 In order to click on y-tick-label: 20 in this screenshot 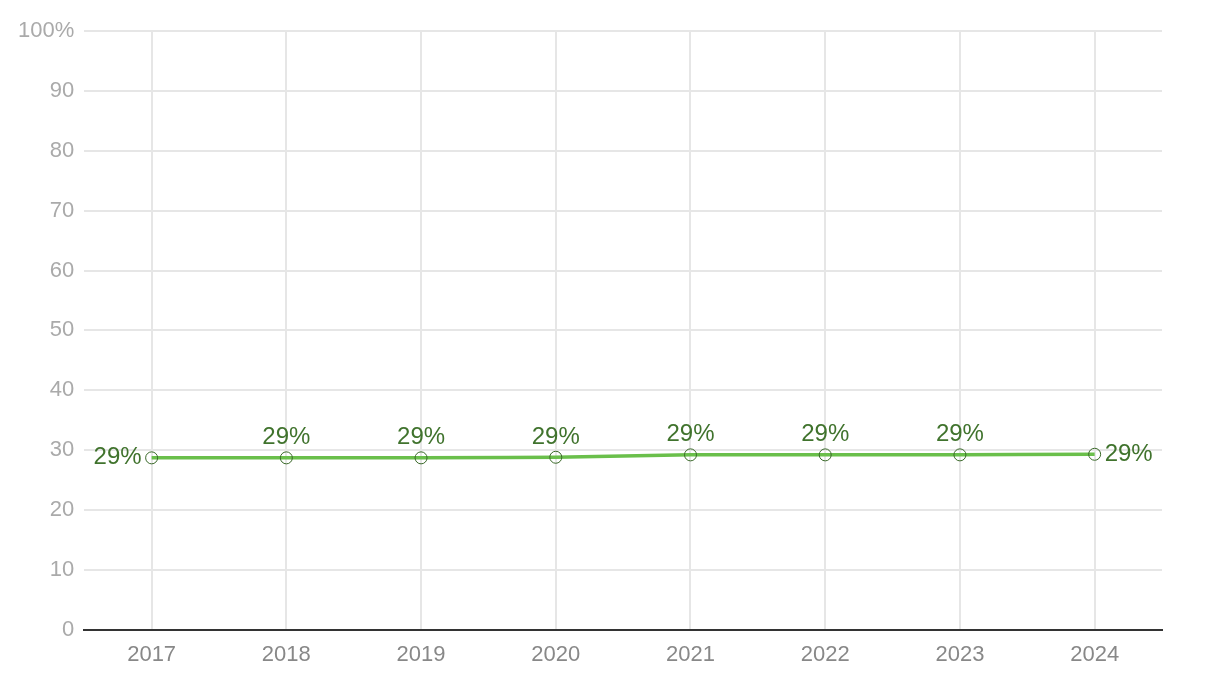, I will do `click(62, 508)`.